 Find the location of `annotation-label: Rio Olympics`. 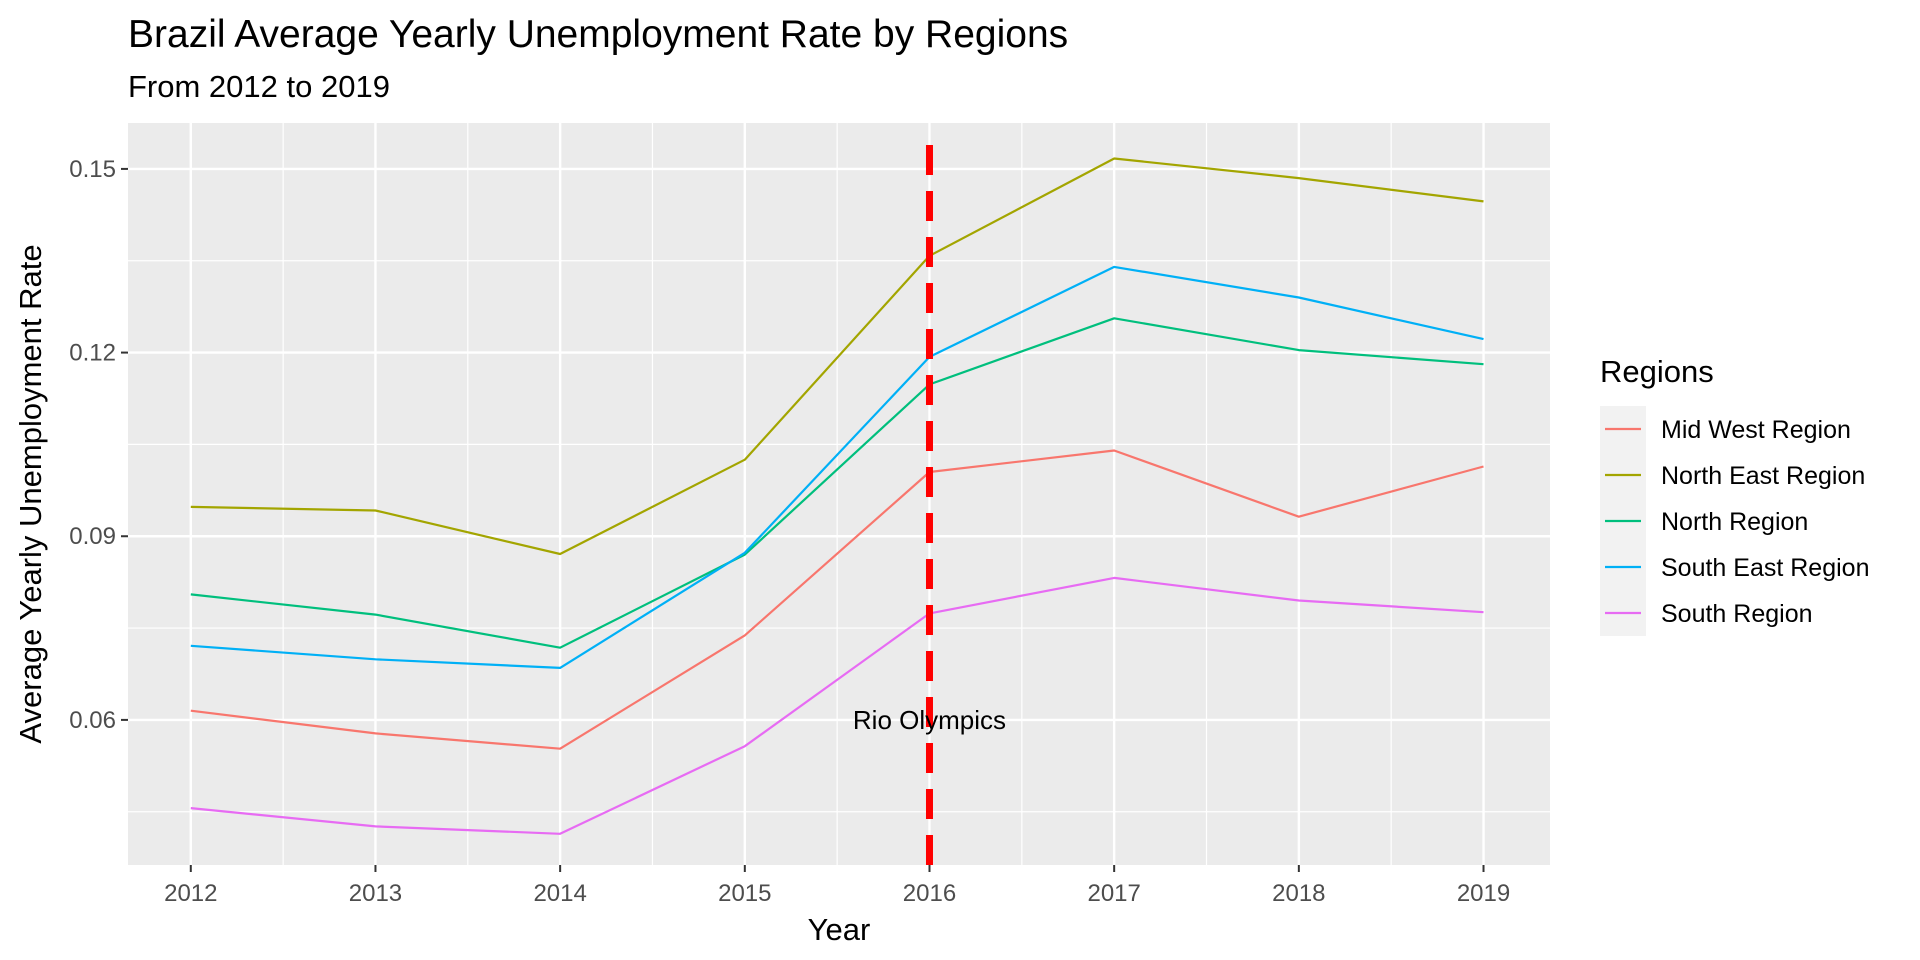

annotation-label: Rio Olympics is located at coordinates (929, 720).